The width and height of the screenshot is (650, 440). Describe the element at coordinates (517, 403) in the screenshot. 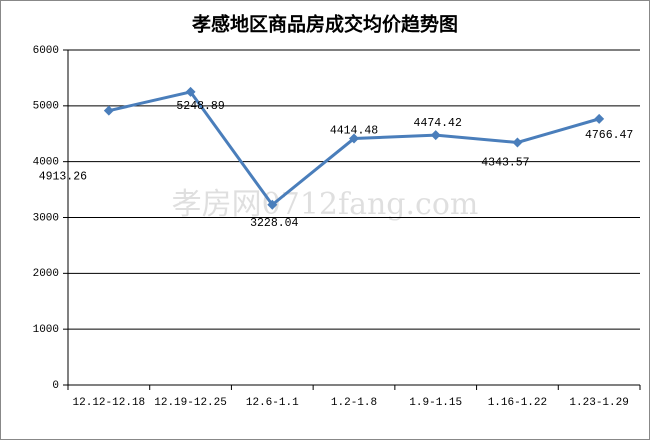

I see `x-tick-label: 1.16-1.22` at that location.